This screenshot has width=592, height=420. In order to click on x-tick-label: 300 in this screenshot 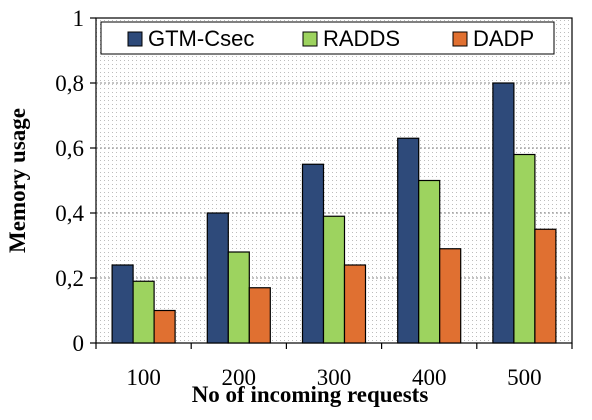, I will do `click(334, 377)`.